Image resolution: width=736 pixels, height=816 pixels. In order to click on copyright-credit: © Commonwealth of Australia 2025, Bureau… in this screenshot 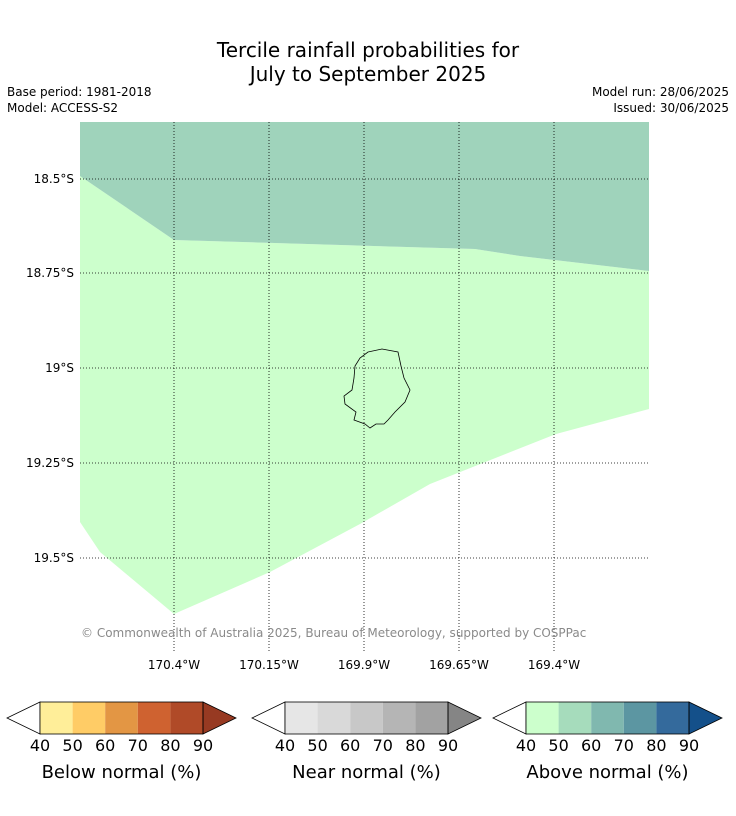, I will do `click(334, 633)`.